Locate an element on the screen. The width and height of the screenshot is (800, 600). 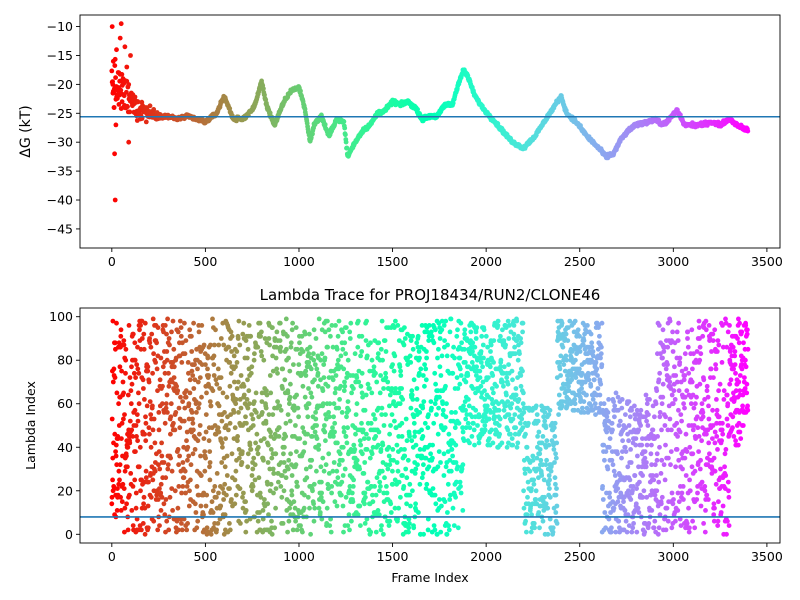
y-tick-label: −35 is located at coordinates (60, 171).